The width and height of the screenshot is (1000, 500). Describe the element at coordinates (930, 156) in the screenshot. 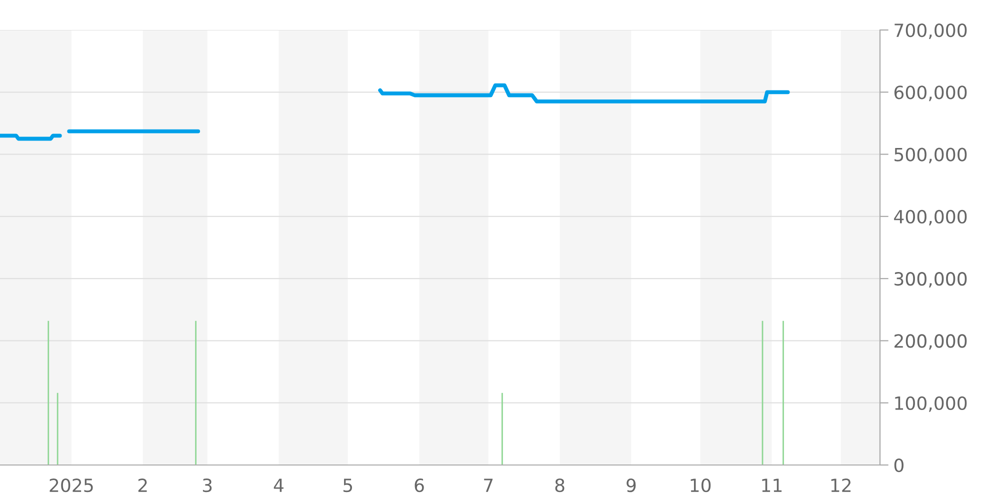

I see `y-tick-label: 500,000` at that location.